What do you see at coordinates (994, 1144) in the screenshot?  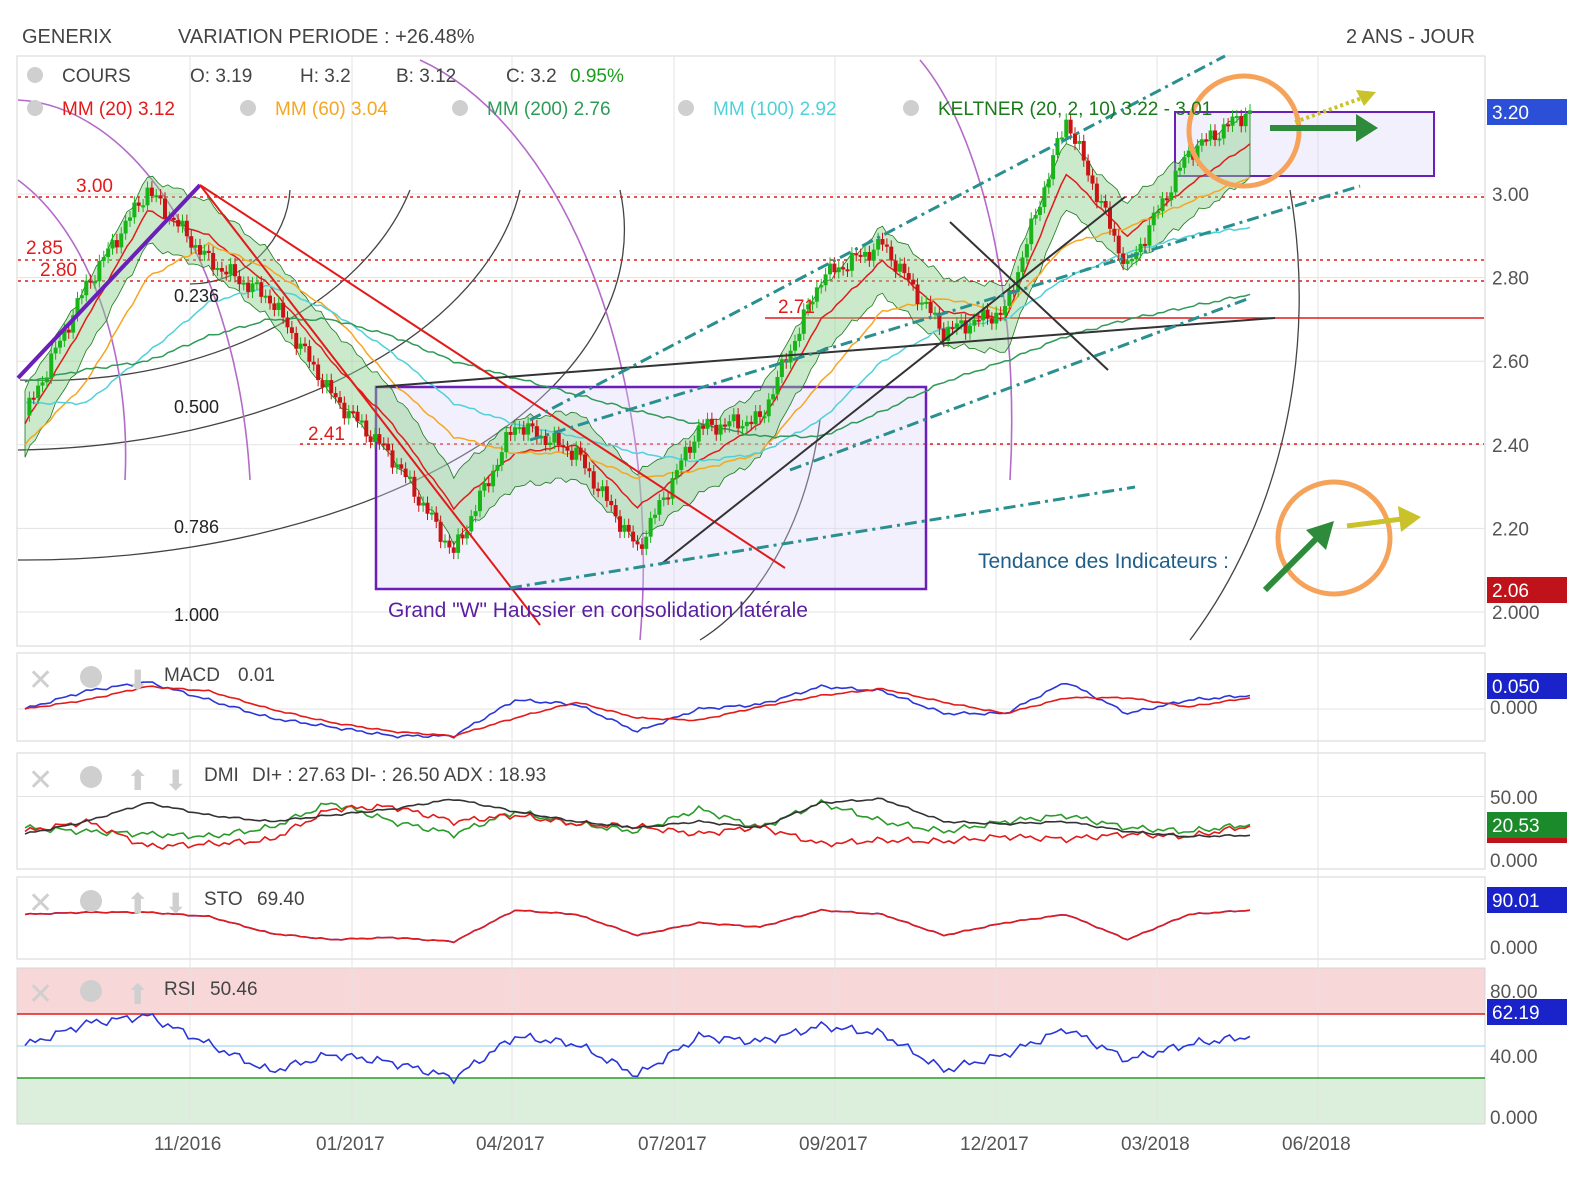 I see `x-tick-label: 12/2017` at bounding box center [994, 1144].